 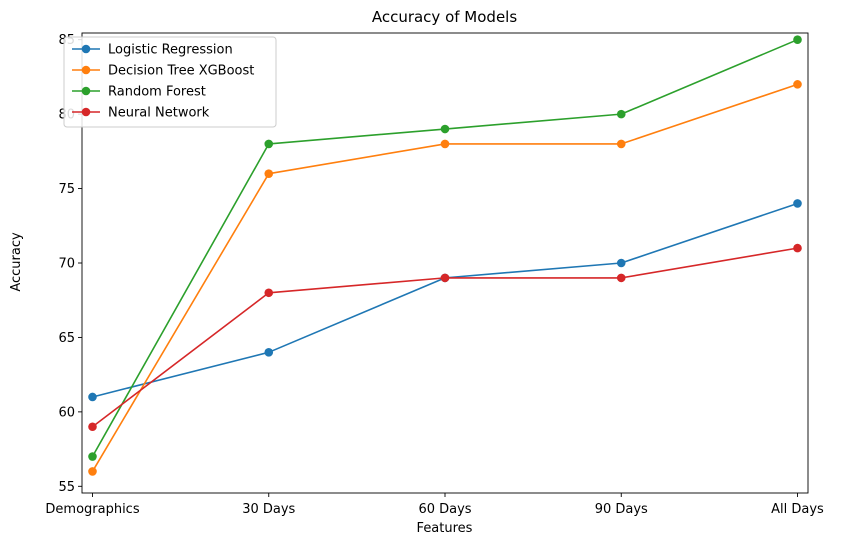 I want to click on y-tick-label-0: 55, so click(x=66, y=487).